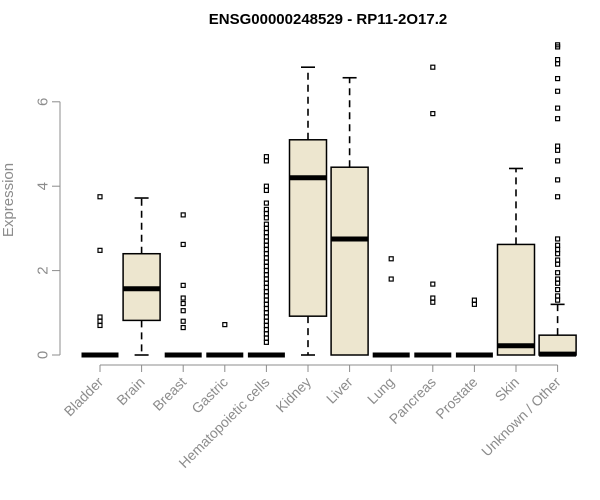 This screenshot has height=500, width=600. Describe the element at coordinates (225, 340) in the screenshot. I see `box-group-gastric` at that location.